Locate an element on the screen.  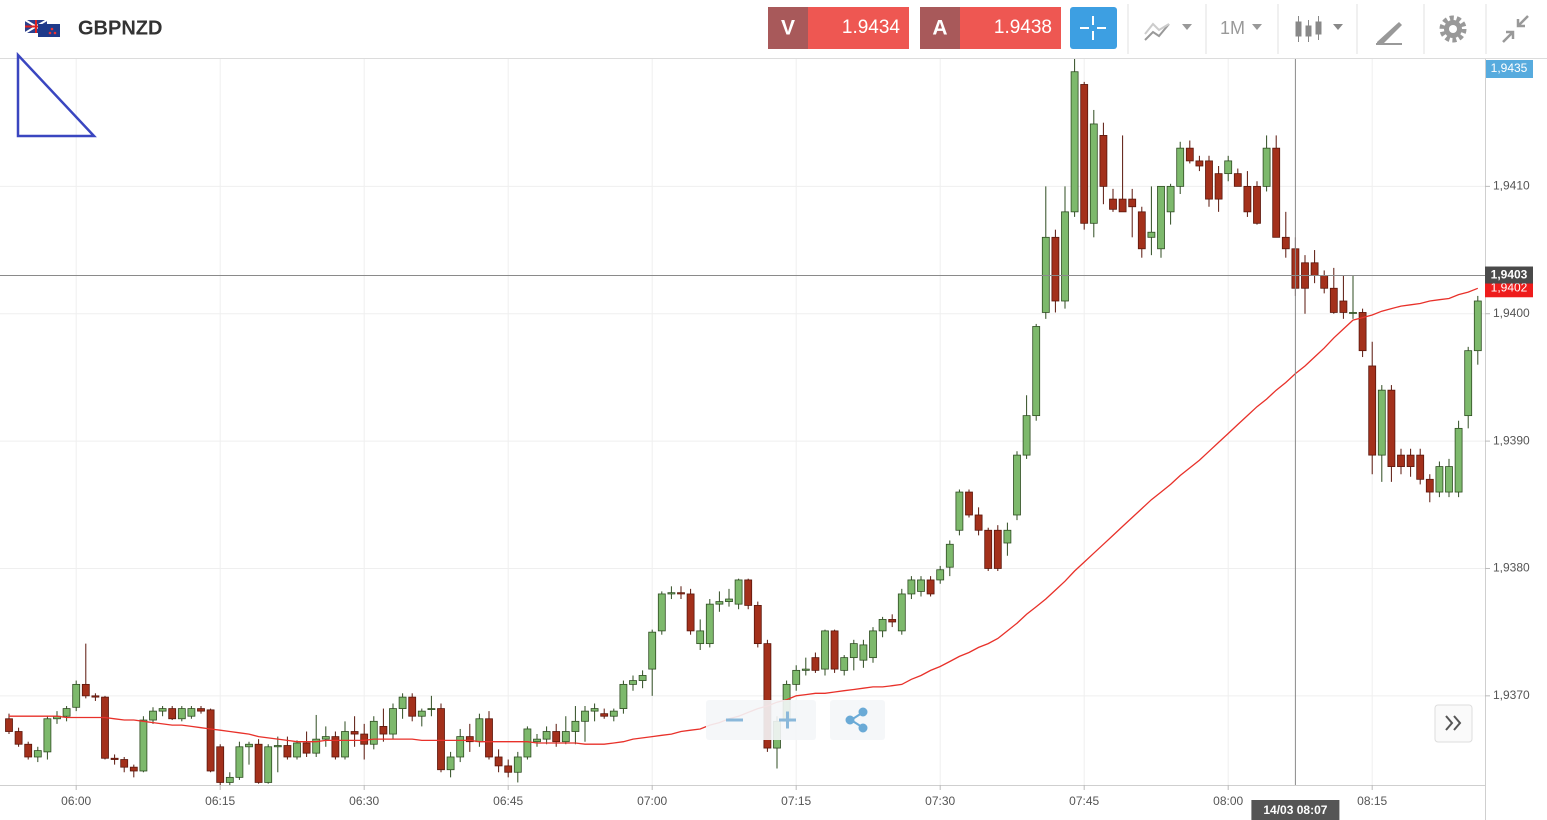
sell-button: V 1.9434 is located at coordinates (838, 28).